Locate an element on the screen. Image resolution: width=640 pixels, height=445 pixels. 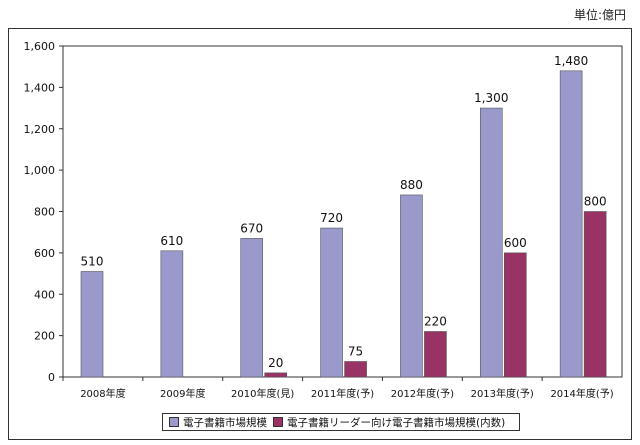
data-label-series2: 75 is located at coordinates (355, 351).